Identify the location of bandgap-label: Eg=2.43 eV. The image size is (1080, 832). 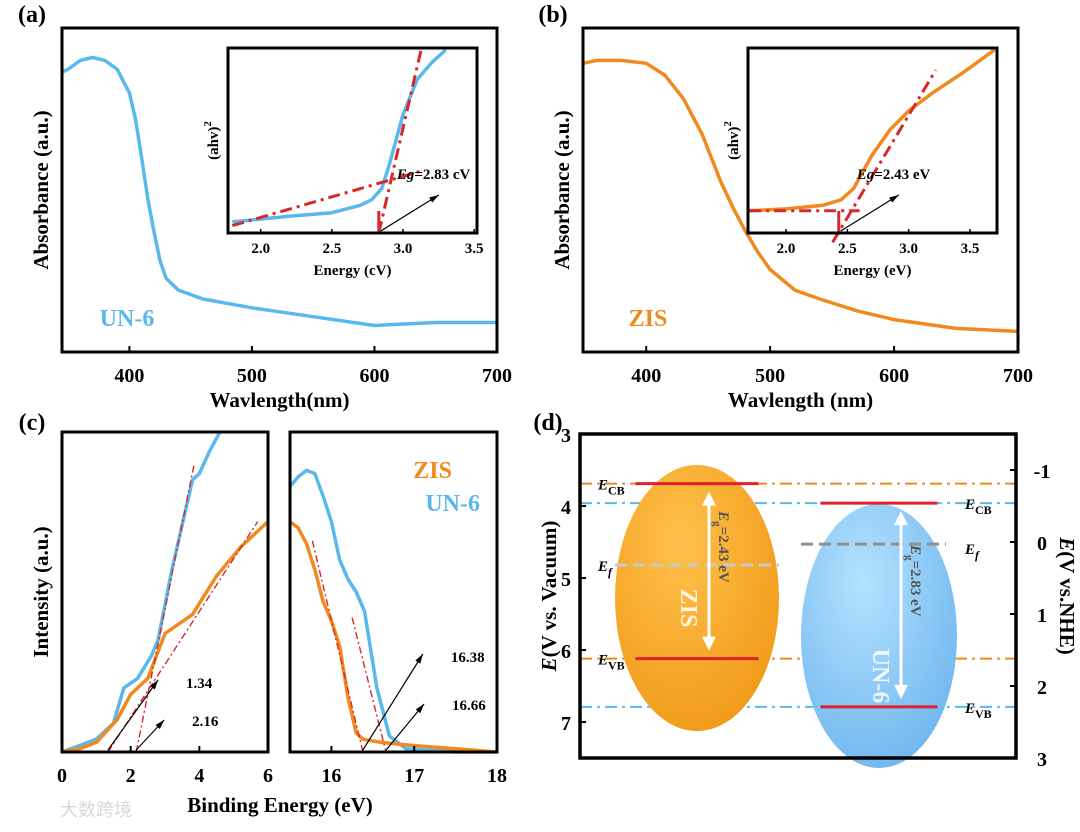
(721, 546).